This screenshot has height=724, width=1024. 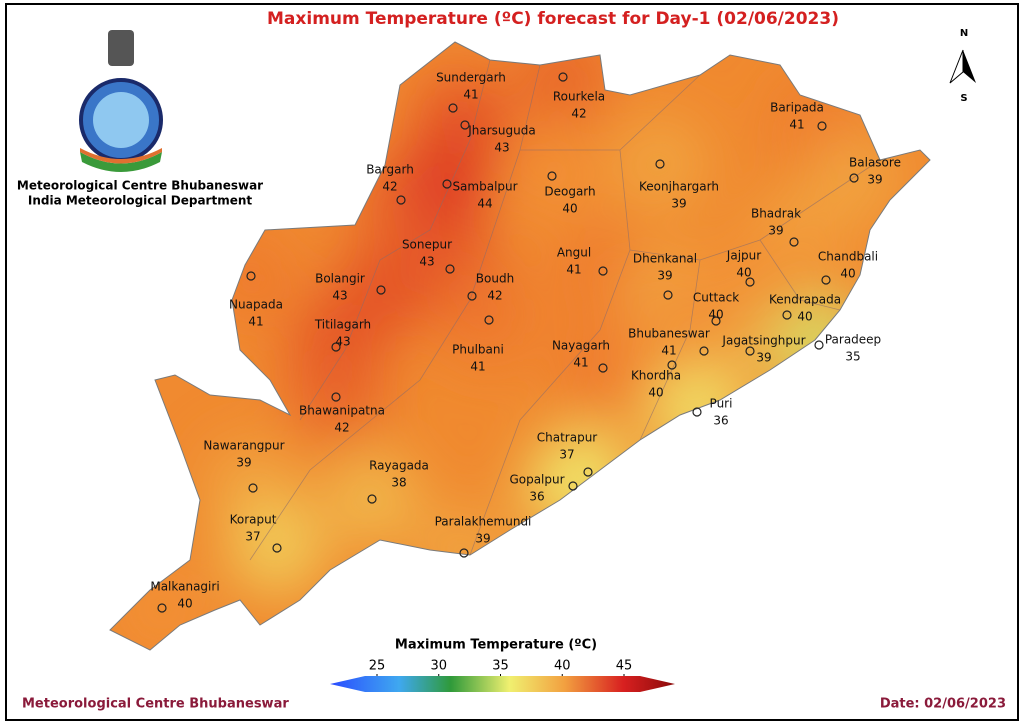 I want to click on station-name: Jajpur, so click(x=743, y=256).